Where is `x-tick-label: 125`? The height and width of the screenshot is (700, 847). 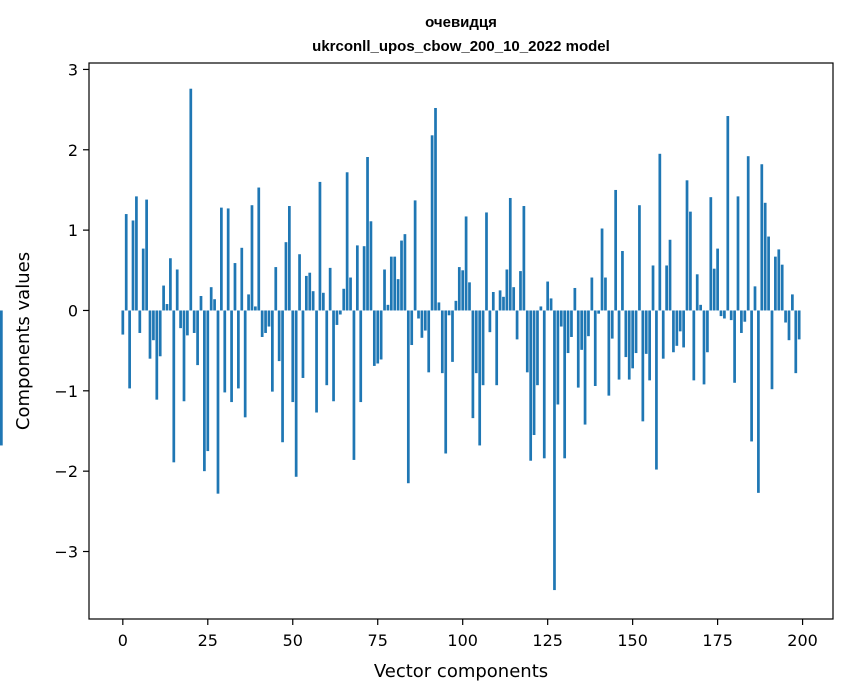
x-tick-label: 125 is located at coordinates (547, 640).